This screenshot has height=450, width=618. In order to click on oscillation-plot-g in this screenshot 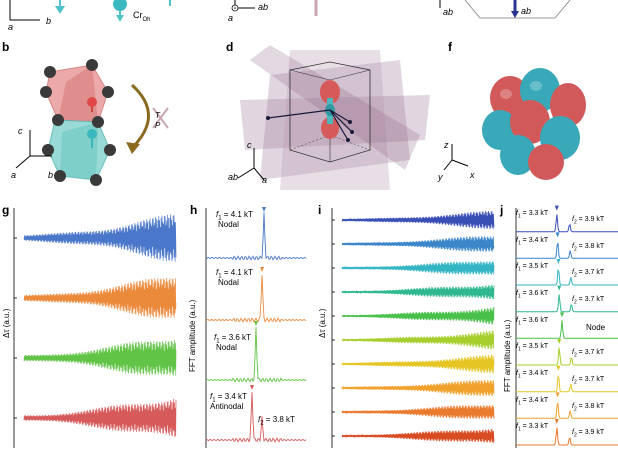, I will do `click(95, 328)`.